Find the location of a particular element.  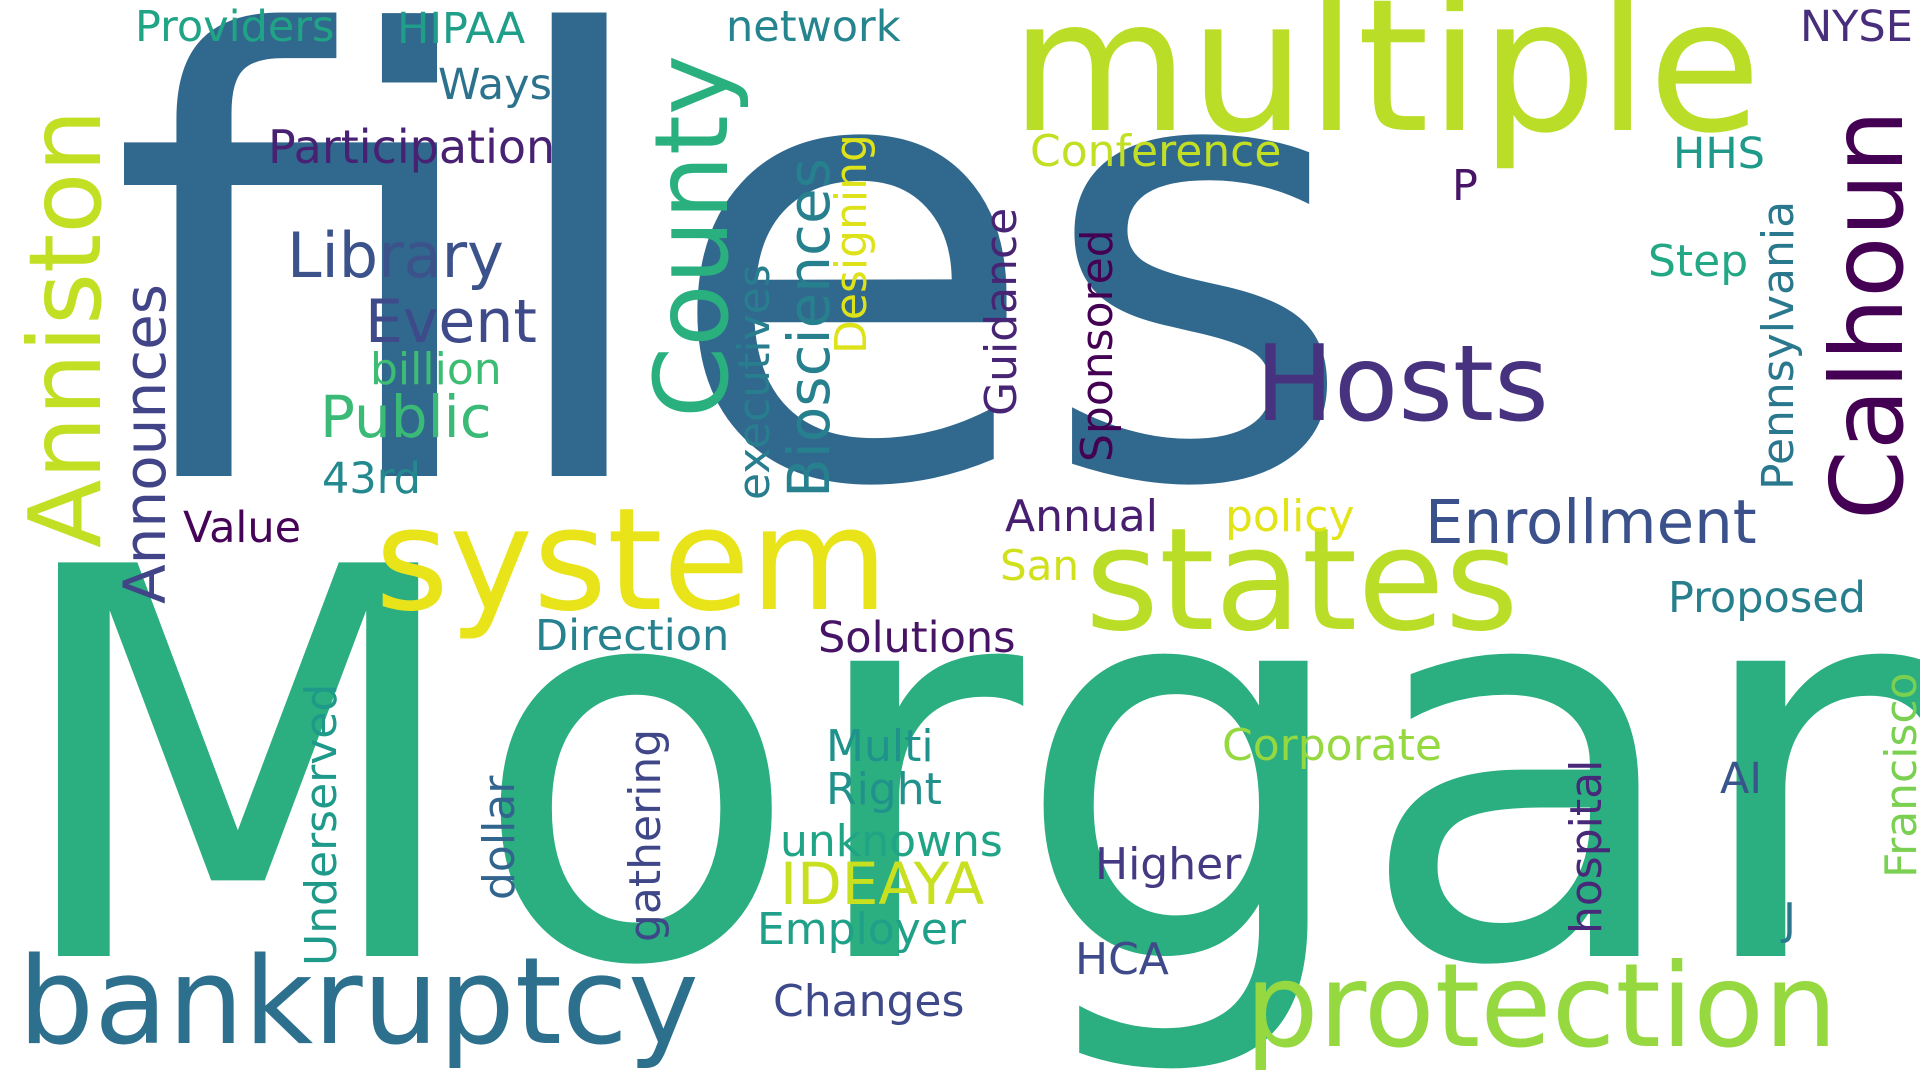

word-gathering: gathering is located at coordinates (646, 835).